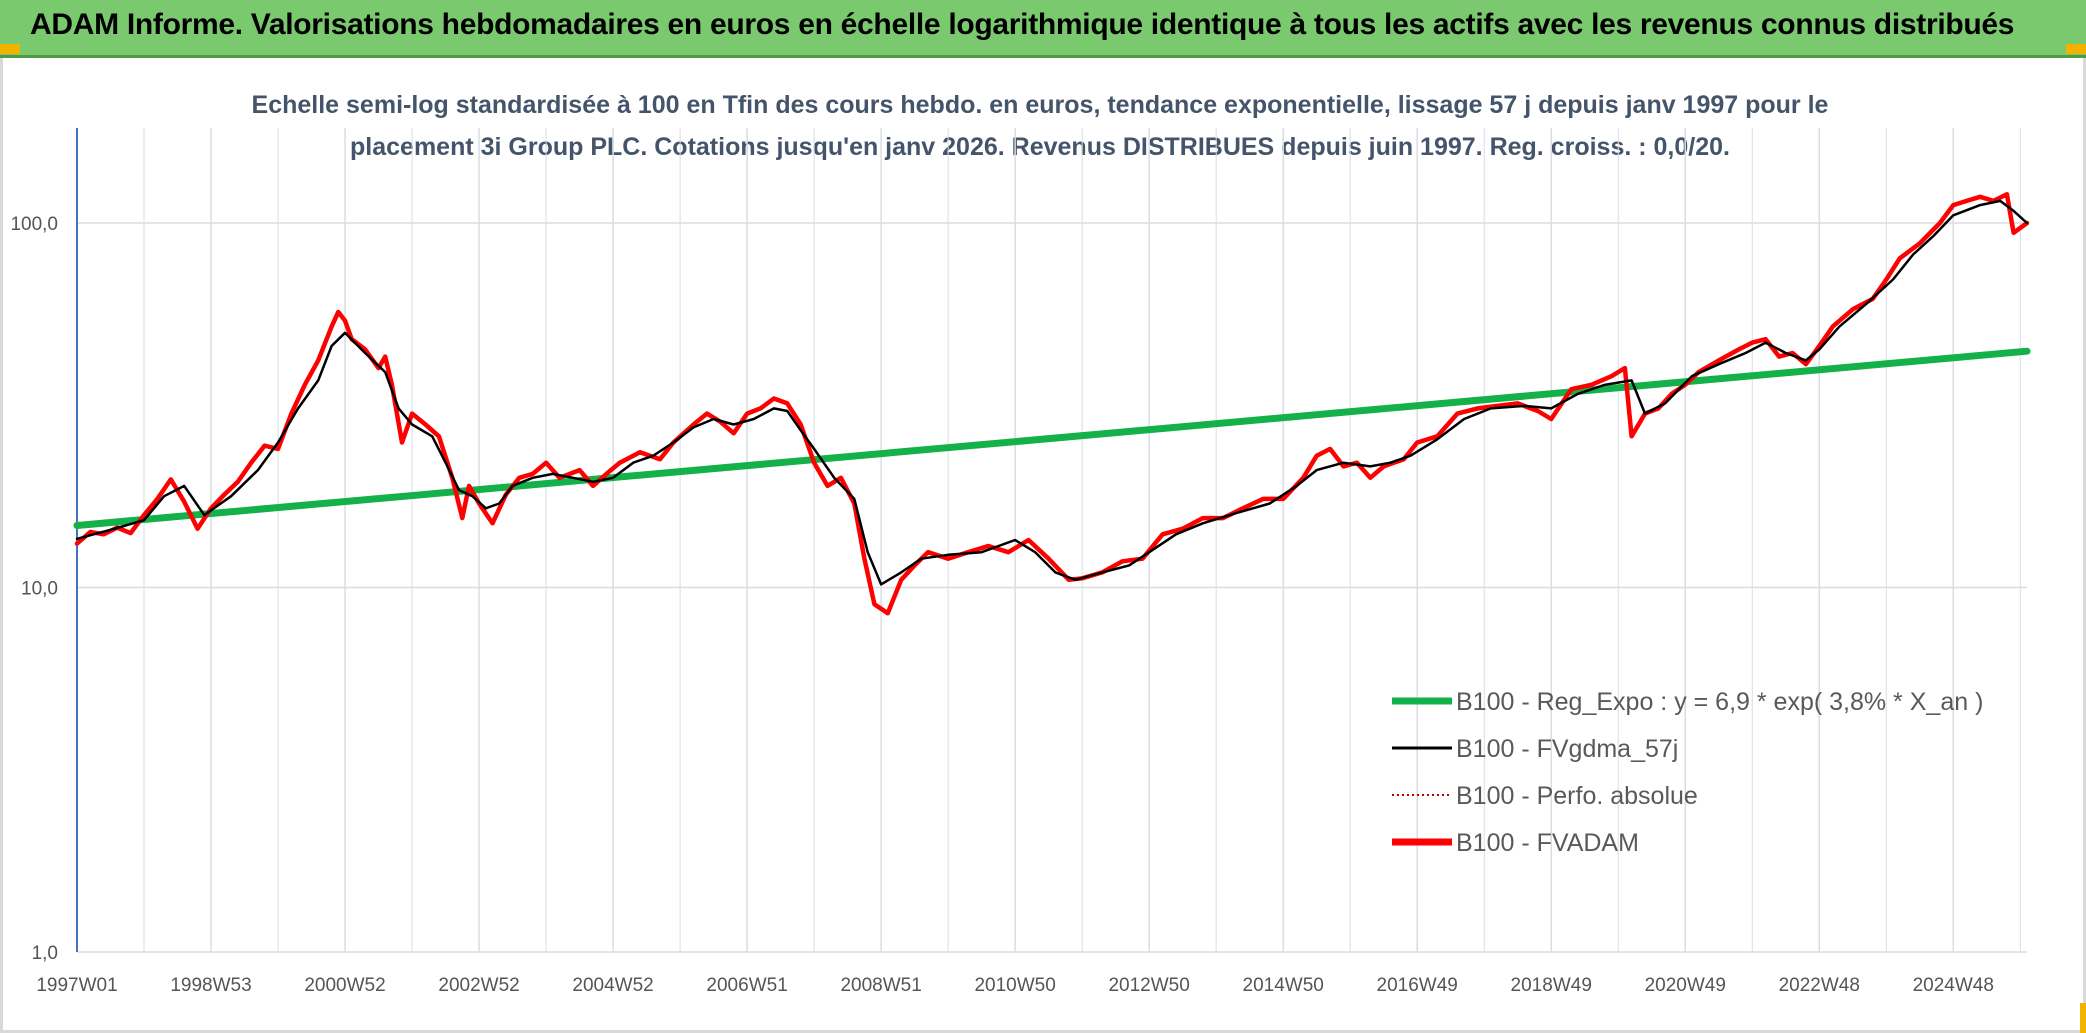 This screenshot has width=2086, height=1033. What do you see at coordinates (612, 985) in the screenshot?
I see `x-tick-label: 2004W52` at bounding box center [612, 985].